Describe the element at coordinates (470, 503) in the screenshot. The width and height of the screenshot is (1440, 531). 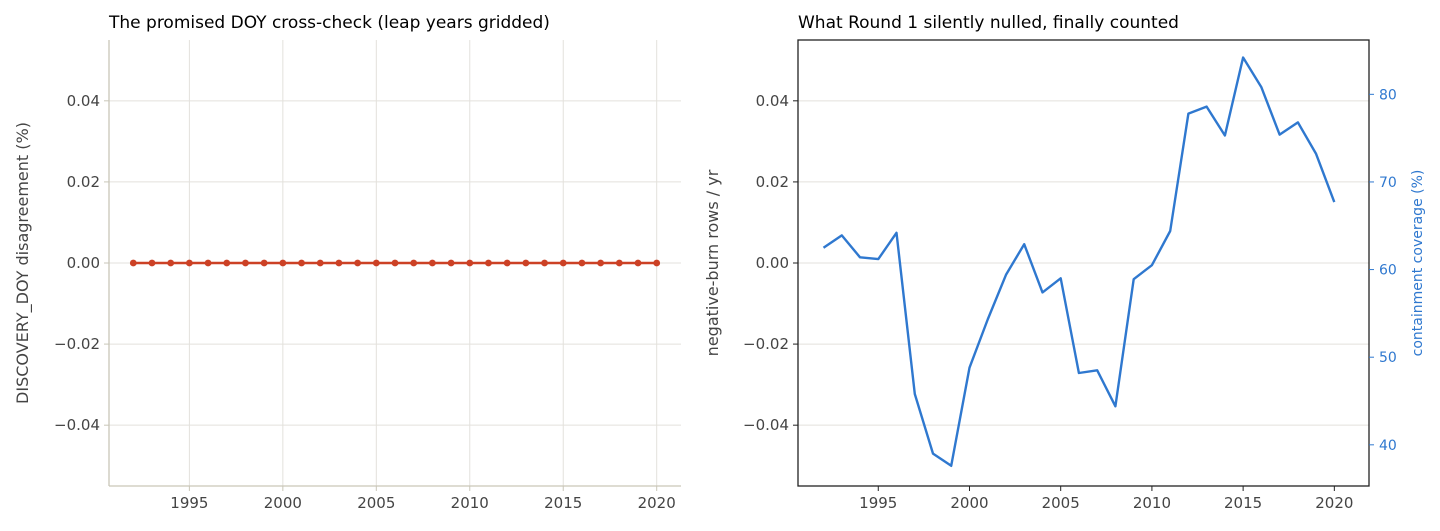
I see `left-x-tick-label: 2010` at that location.